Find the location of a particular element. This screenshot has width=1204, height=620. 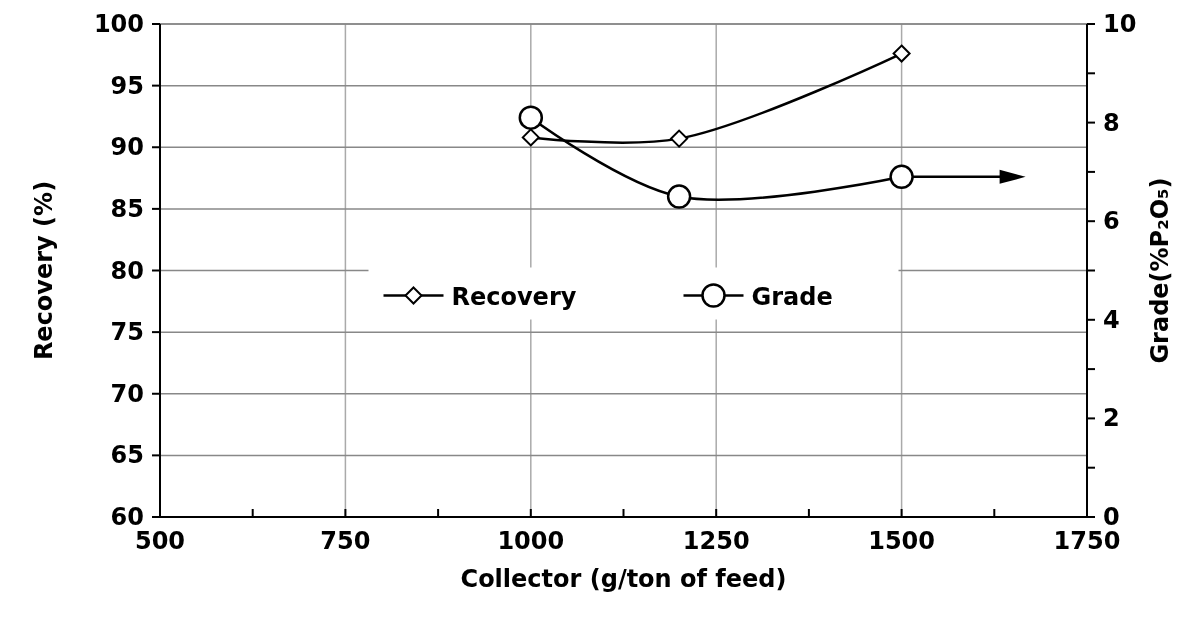

x-tick-label: 1250 is located at coordinates (716, 541).